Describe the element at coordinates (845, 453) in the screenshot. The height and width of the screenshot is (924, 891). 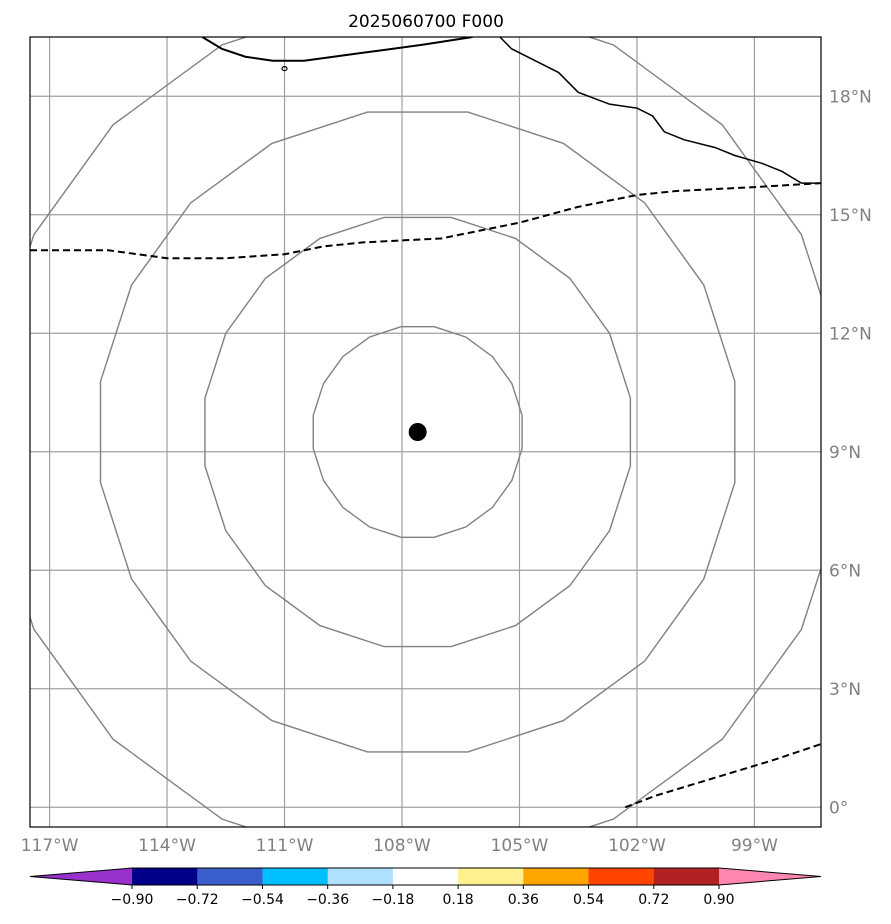
I see `latitude-tick-label: 9°N` at that location.